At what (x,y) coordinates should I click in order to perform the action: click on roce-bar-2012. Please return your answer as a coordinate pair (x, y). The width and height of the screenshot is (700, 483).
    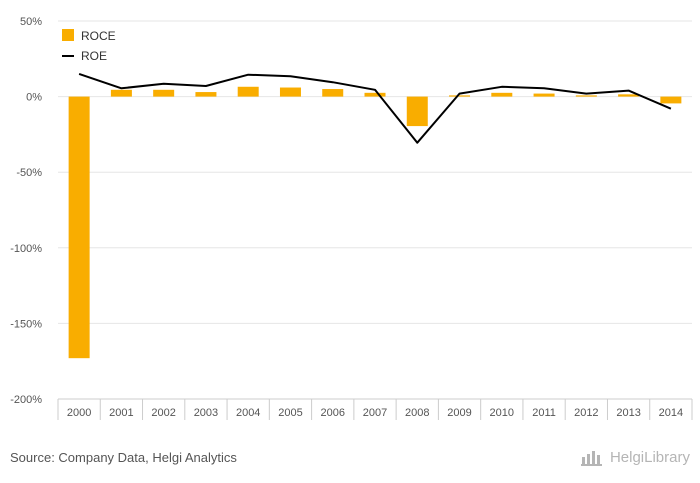
    Looking at the image, I should click on (586, 96).